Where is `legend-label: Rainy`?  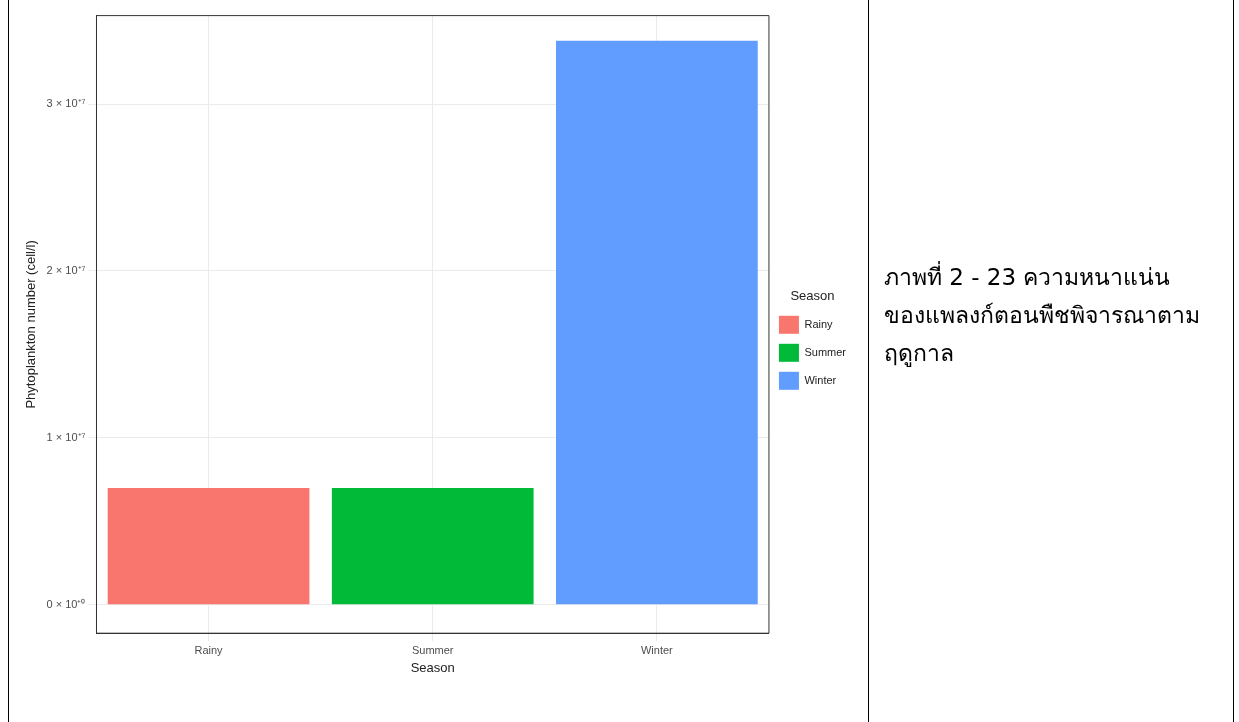 legend-label: Rainy is located at coordinates (819, 323).